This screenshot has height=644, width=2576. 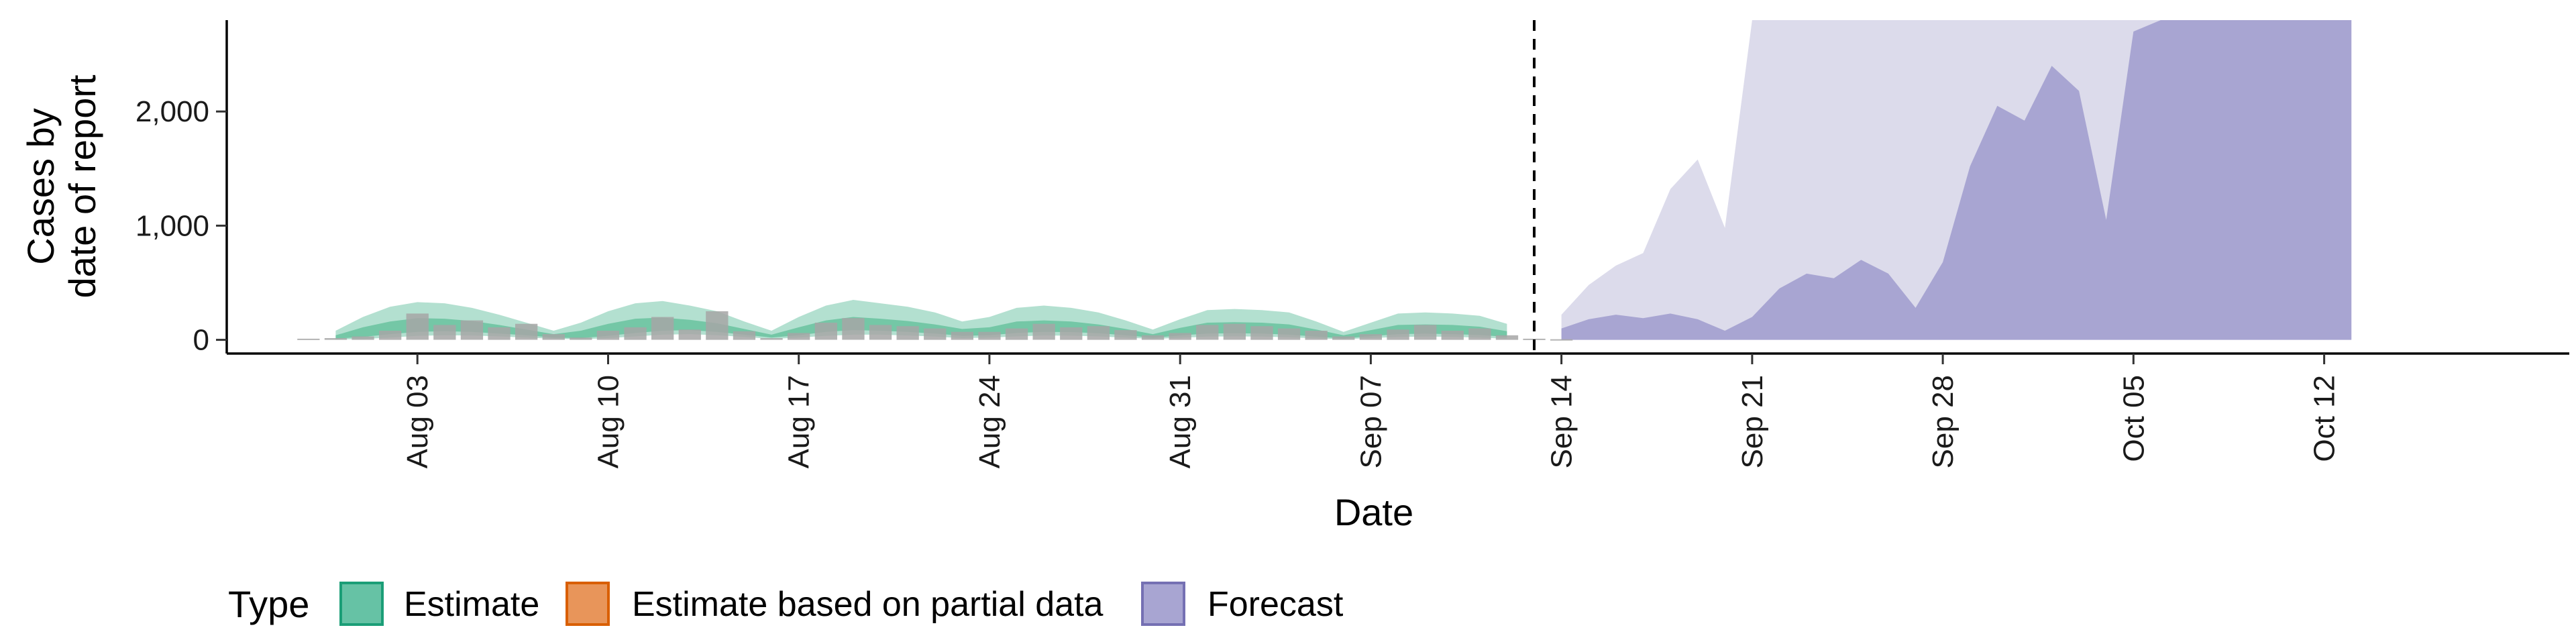 I want to click on x-tick-label: Sep 28, so click(x=1943, y=421).